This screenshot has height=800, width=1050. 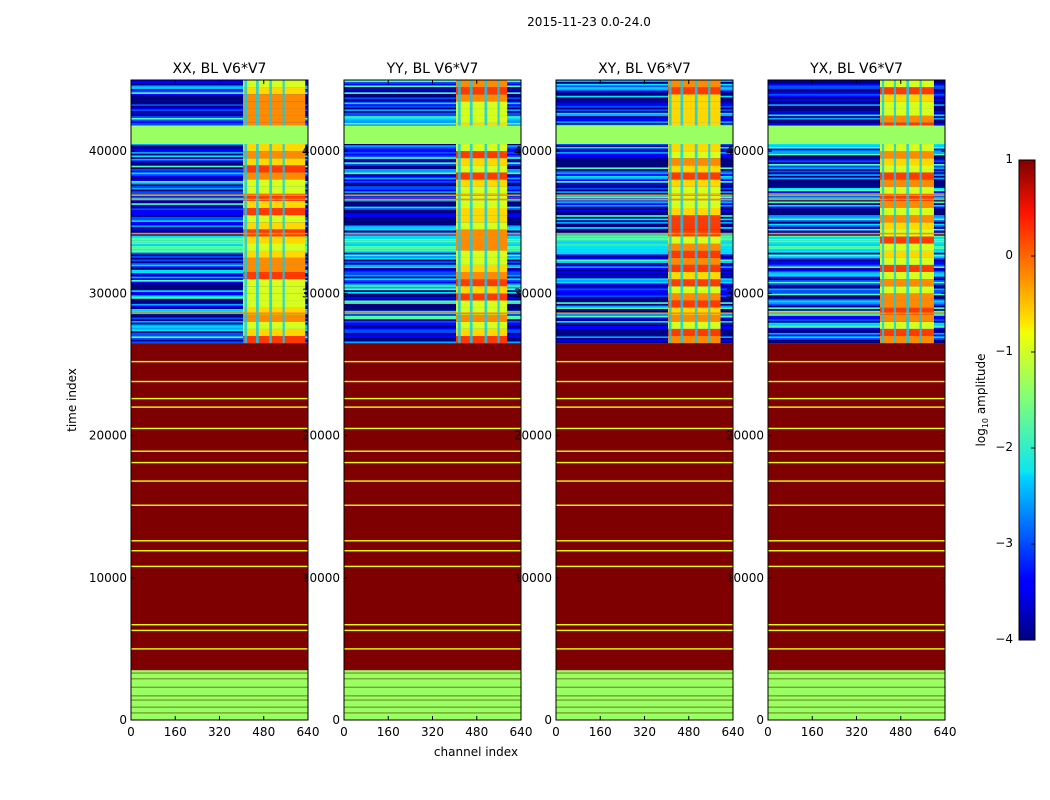 What do you see at coordinates (856, 732) in the screenshot?
I see `x-tick-label: 320` at bounding box center [856, 732].